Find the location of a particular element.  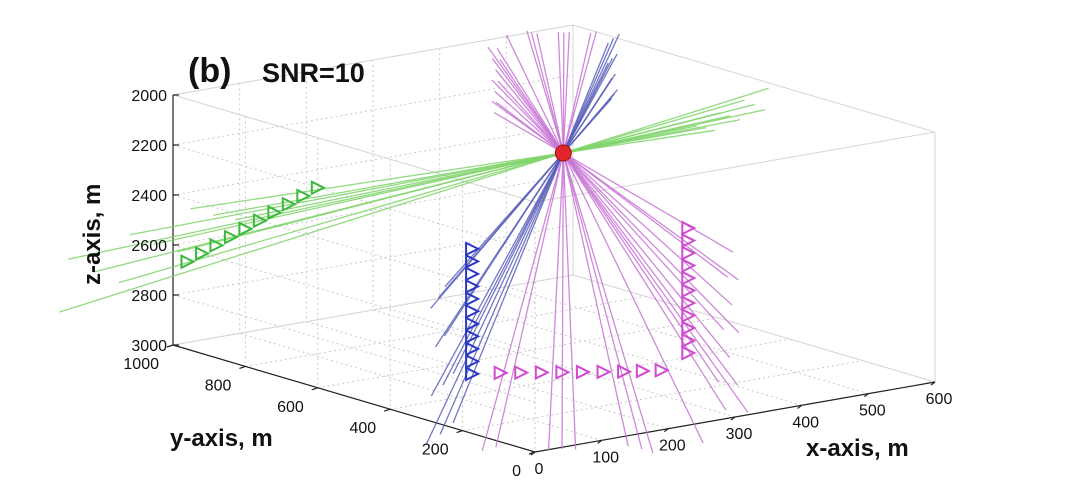

z-tick-label: 2400 is located at coordinates (149, 196).